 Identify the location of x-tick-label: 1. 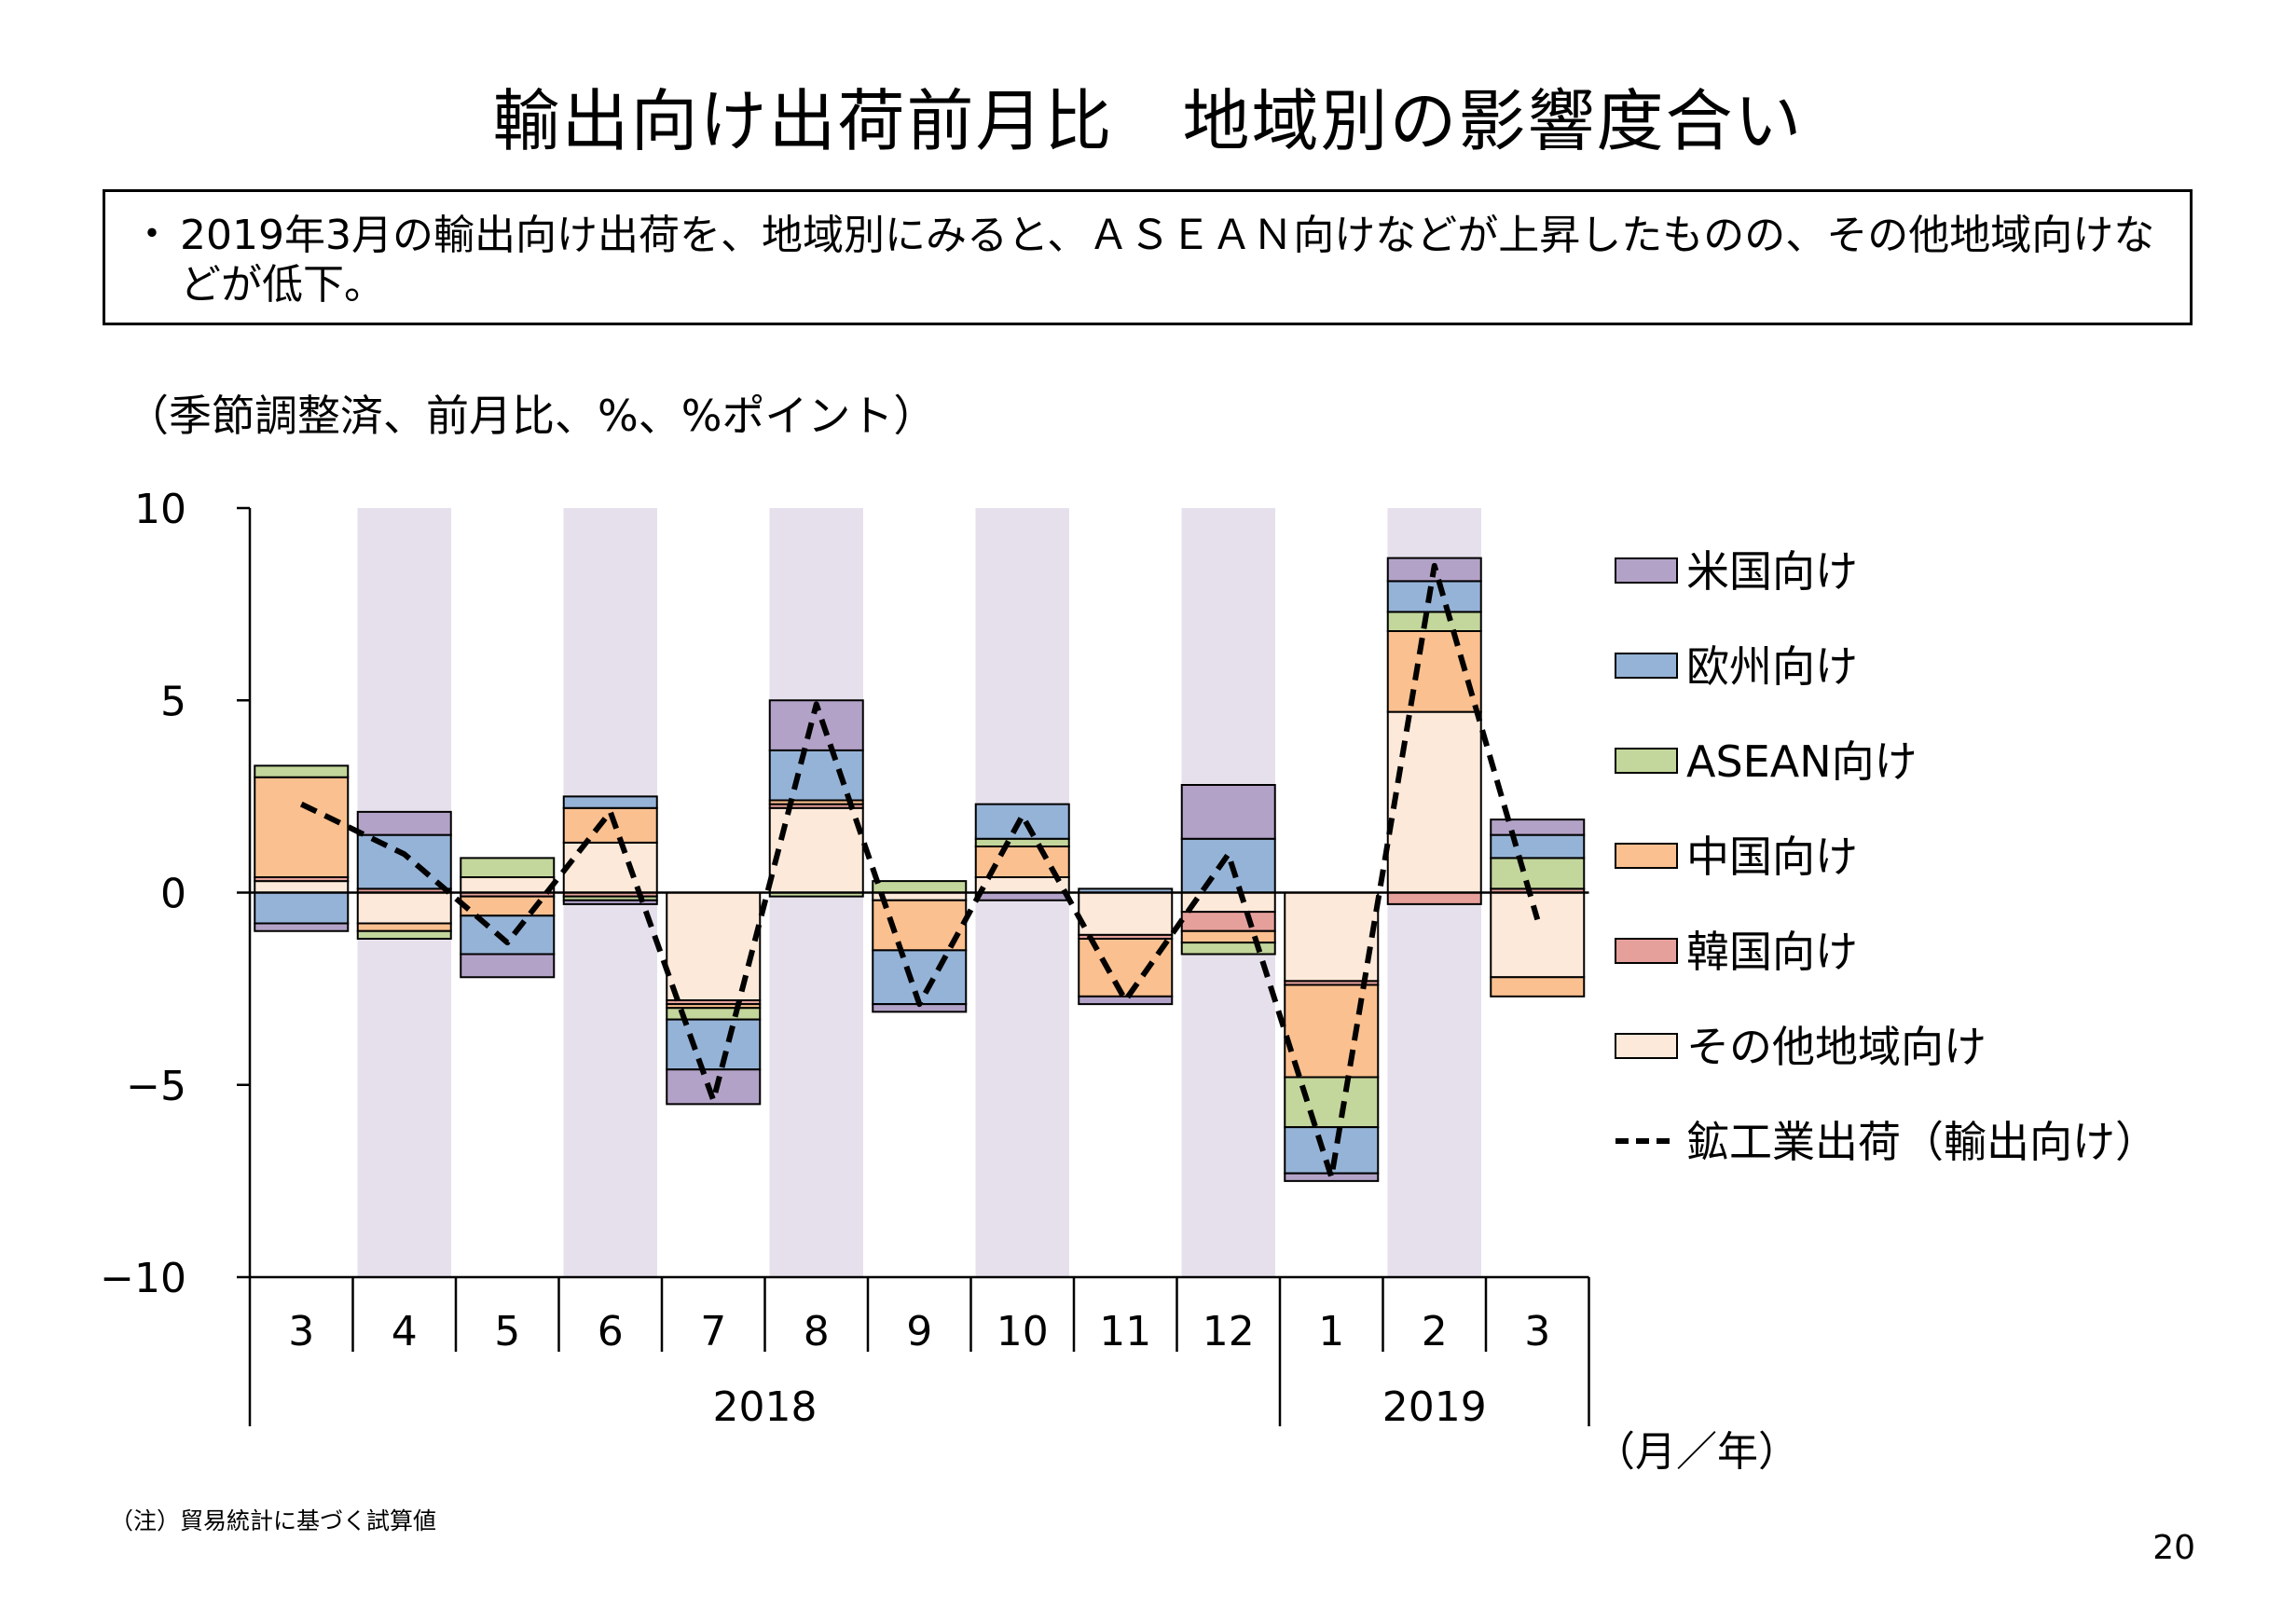
(1331, 1331).